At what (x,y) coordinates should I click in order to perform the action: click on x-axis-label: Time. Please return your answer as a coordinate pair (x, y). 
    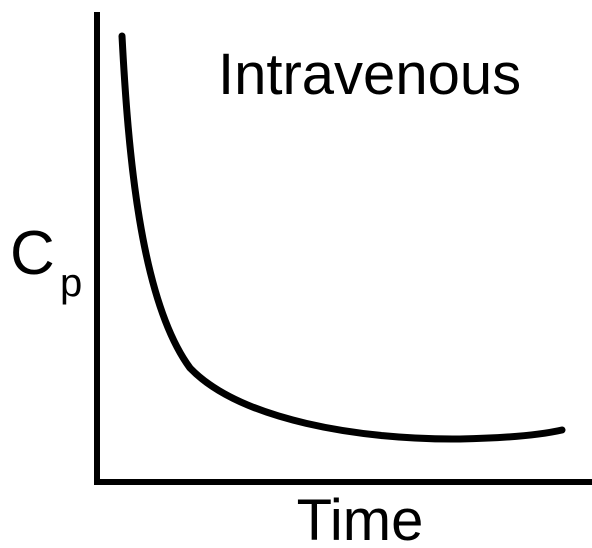
    Looking at the image, I should click on (360, 518).